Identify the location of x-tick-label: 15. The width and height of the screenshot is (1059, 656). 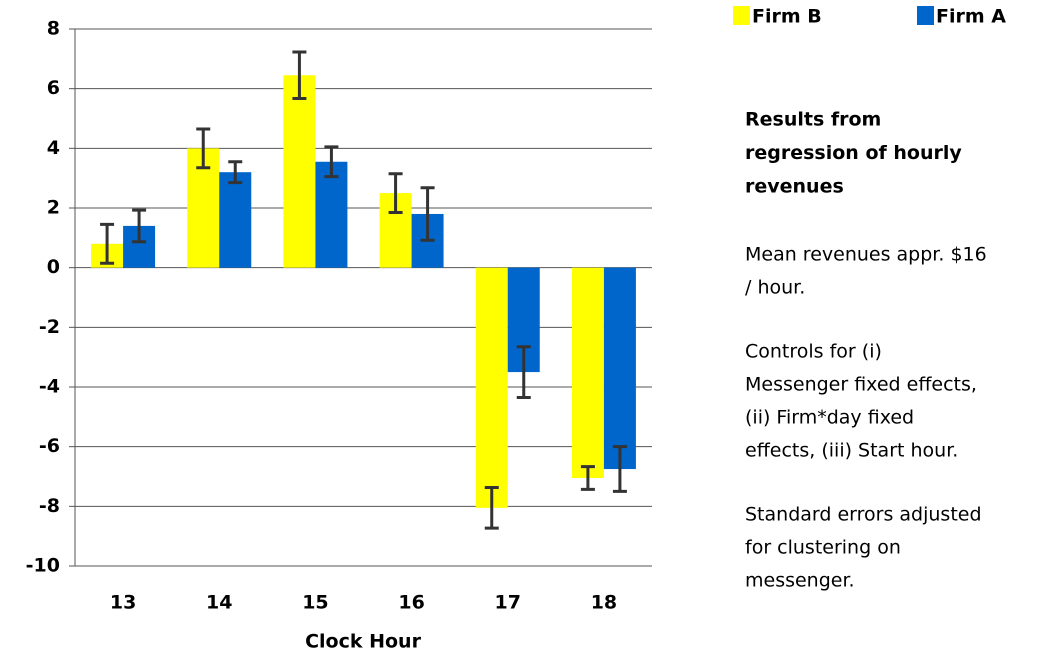
(315, 603).